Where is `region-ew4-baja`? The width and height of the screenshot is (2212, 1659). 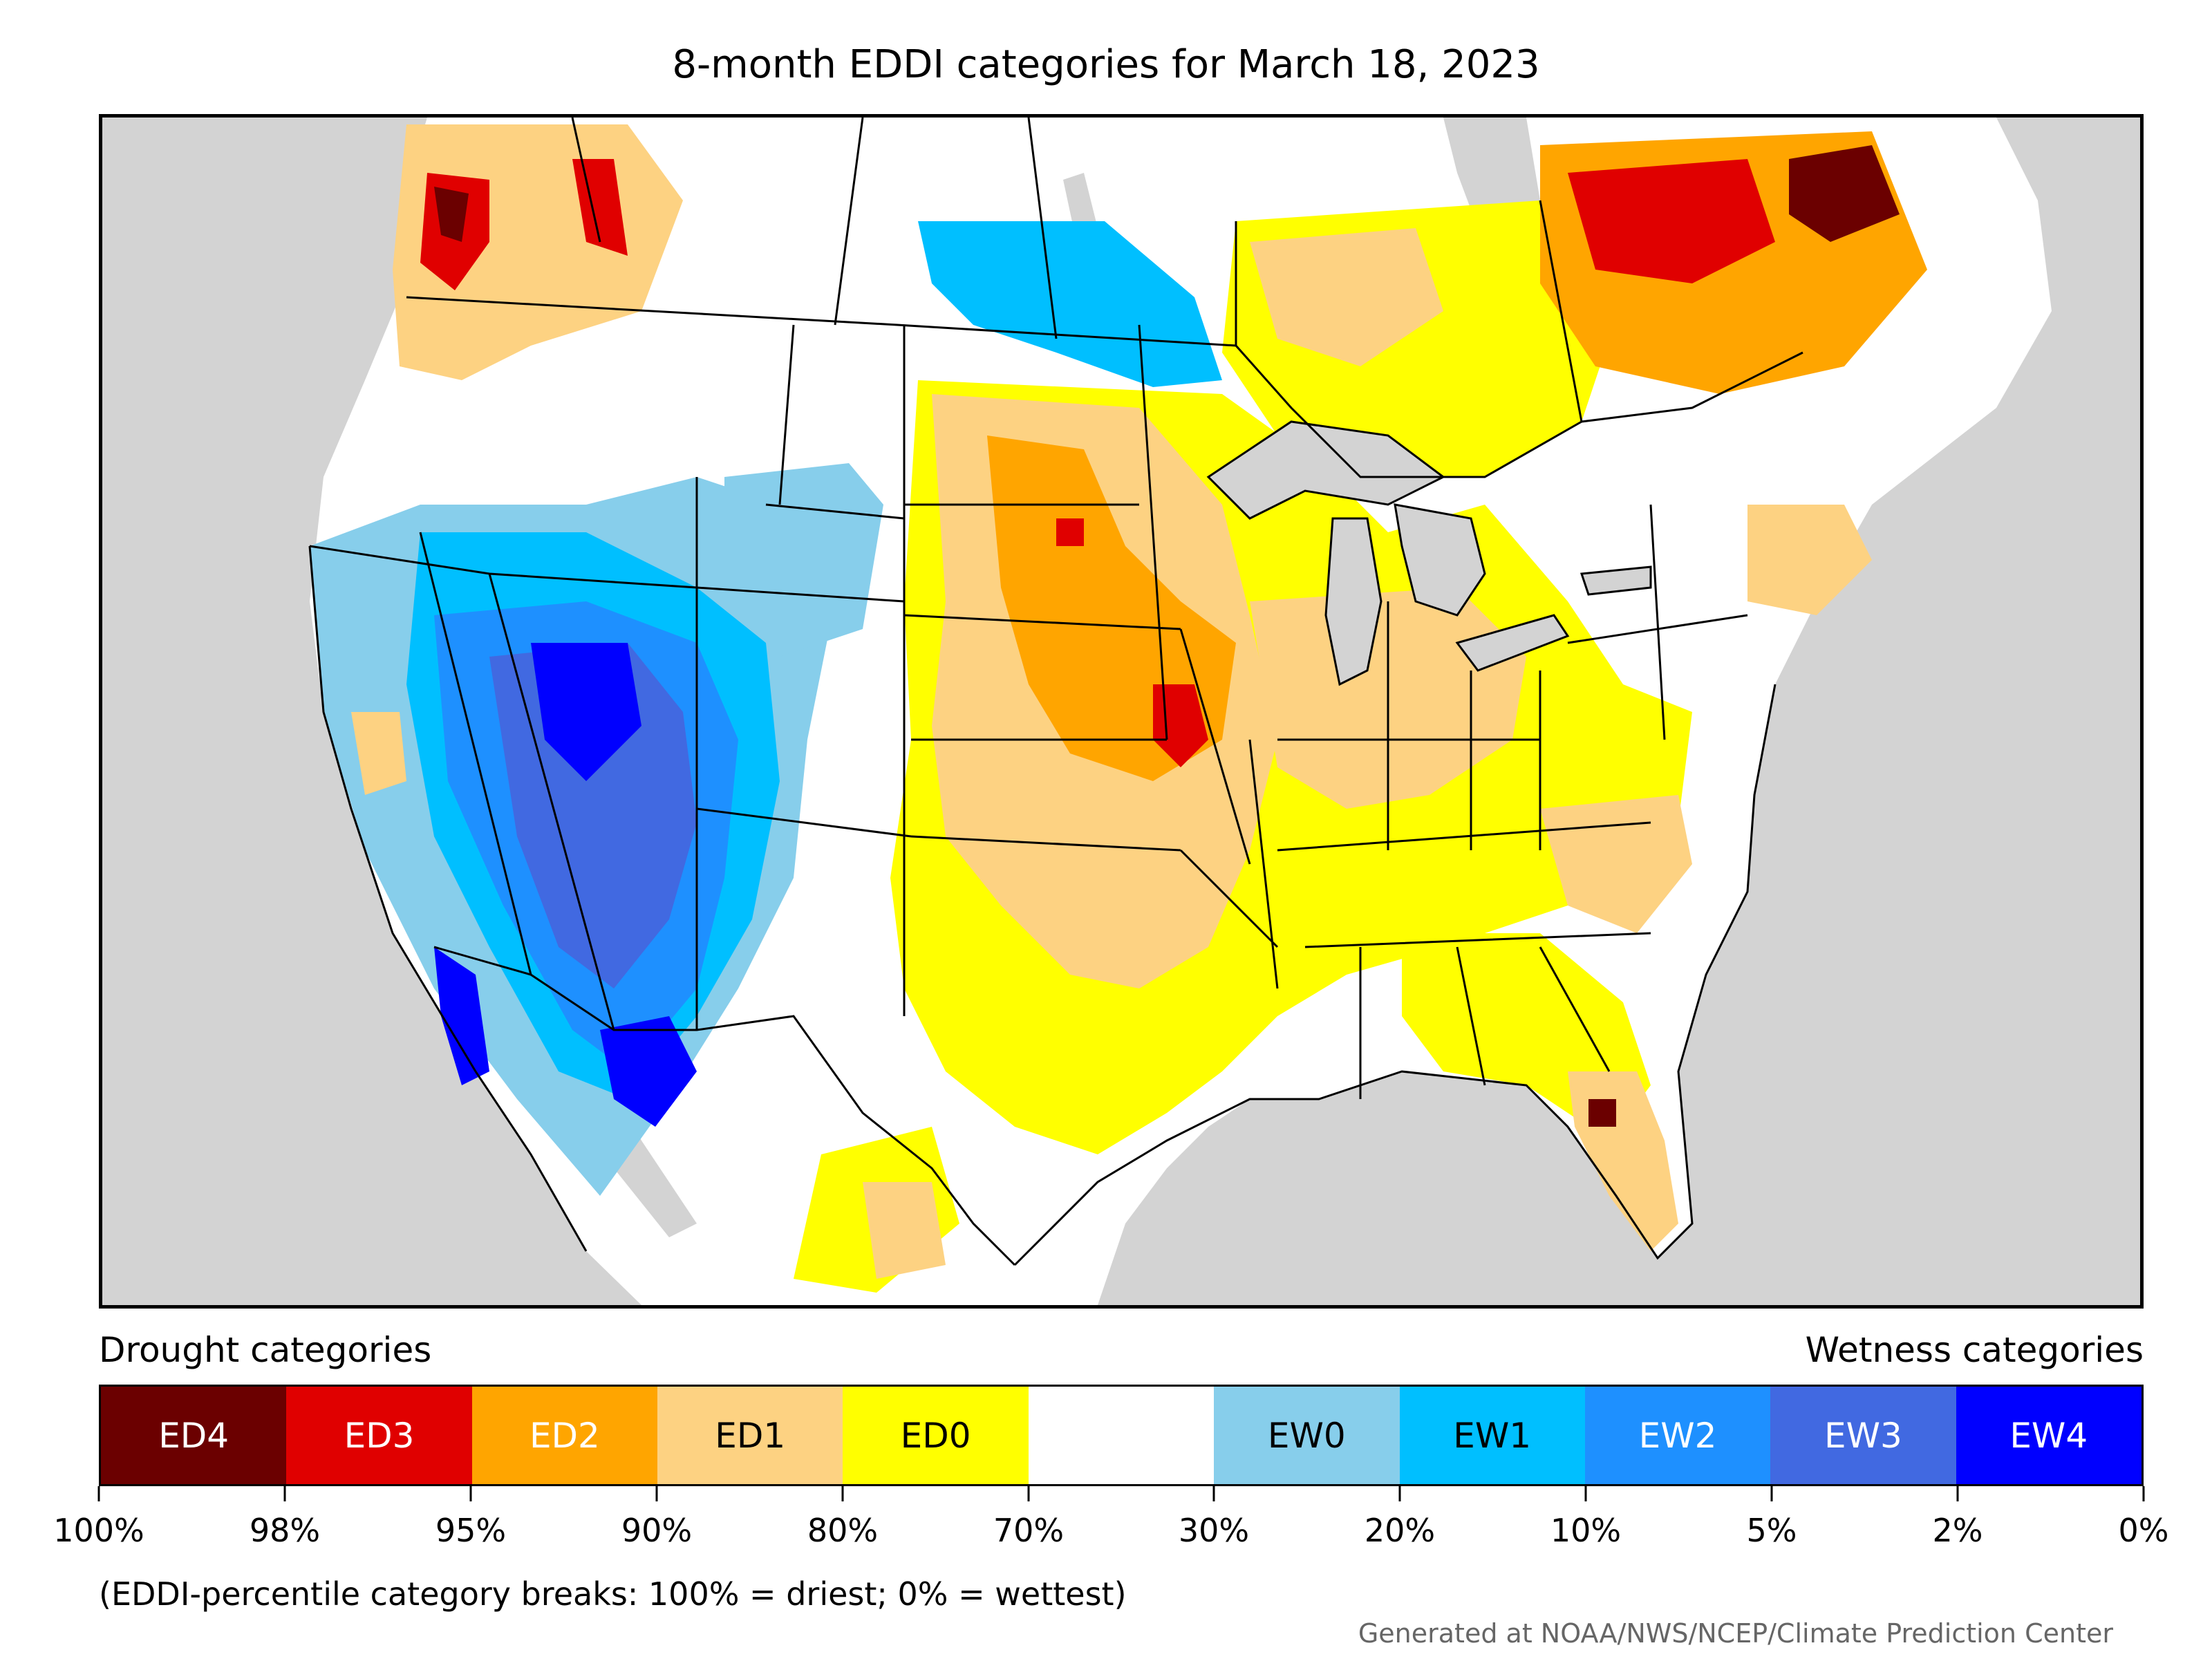
region-ew4-baja is located at coordinates (461, 1016).